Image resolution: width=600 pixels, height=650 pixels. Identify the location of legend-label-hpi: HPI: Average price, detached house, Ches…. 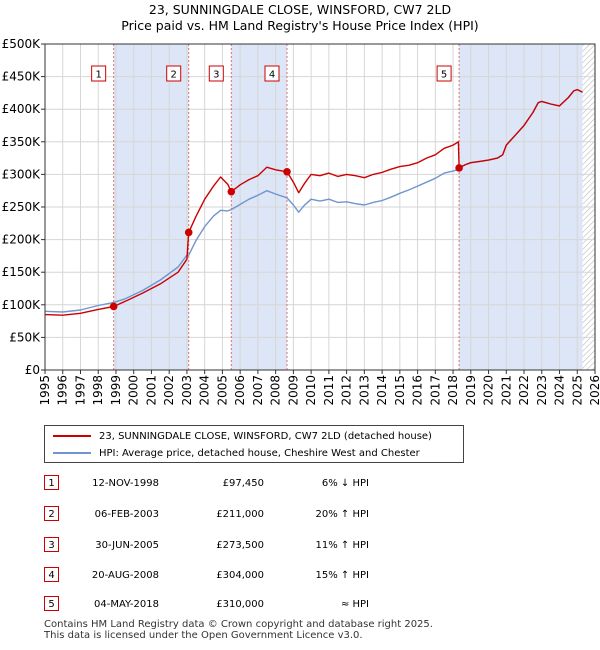
(259, 453).